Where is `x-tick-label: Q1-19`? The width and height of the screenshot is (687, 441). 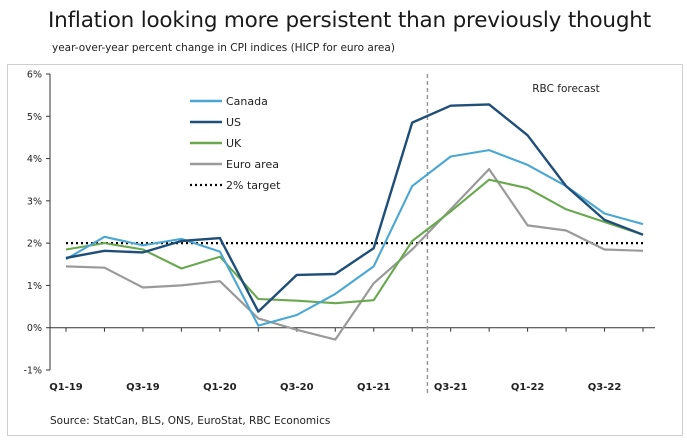 x-tick-label: Q1-19 is located at coordinates (66, 387).